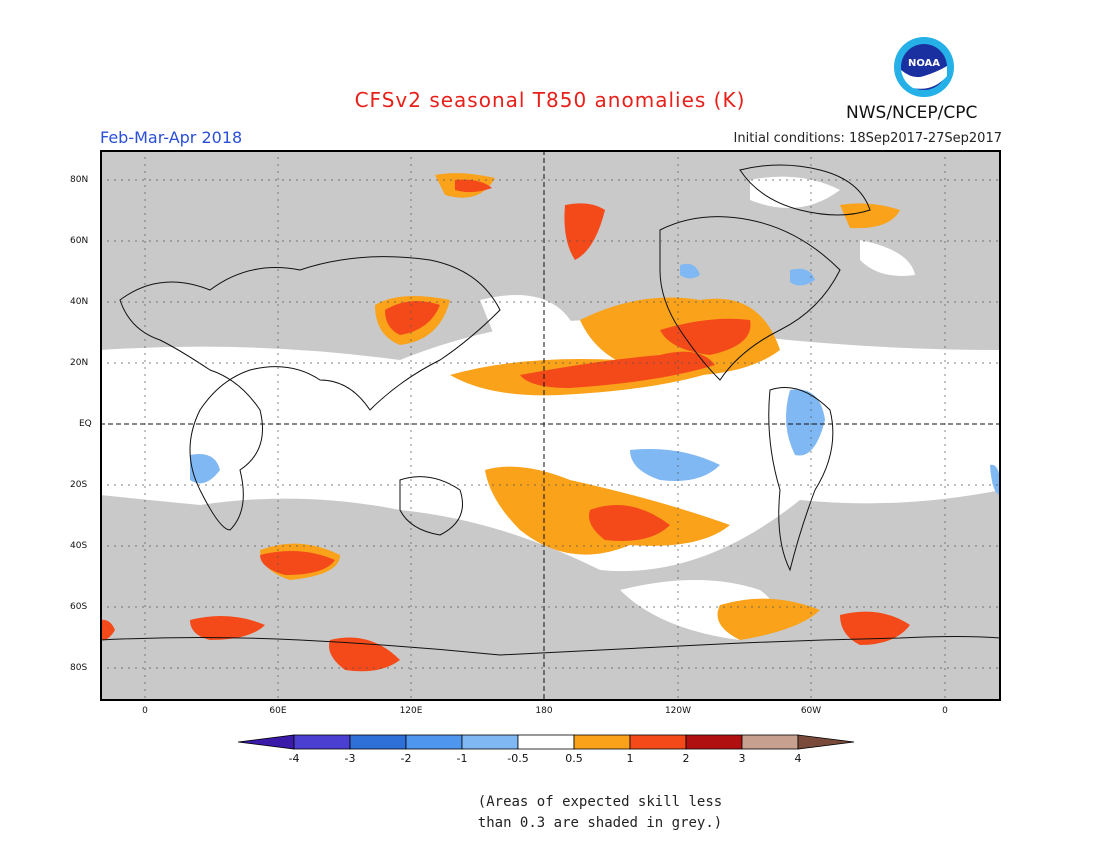 This screenshot has height=850, width=1100. What do you see at coordinates (266, 742) in the screenshot?
I see `colorbar-segment-min` at bounding box center [266, 742].